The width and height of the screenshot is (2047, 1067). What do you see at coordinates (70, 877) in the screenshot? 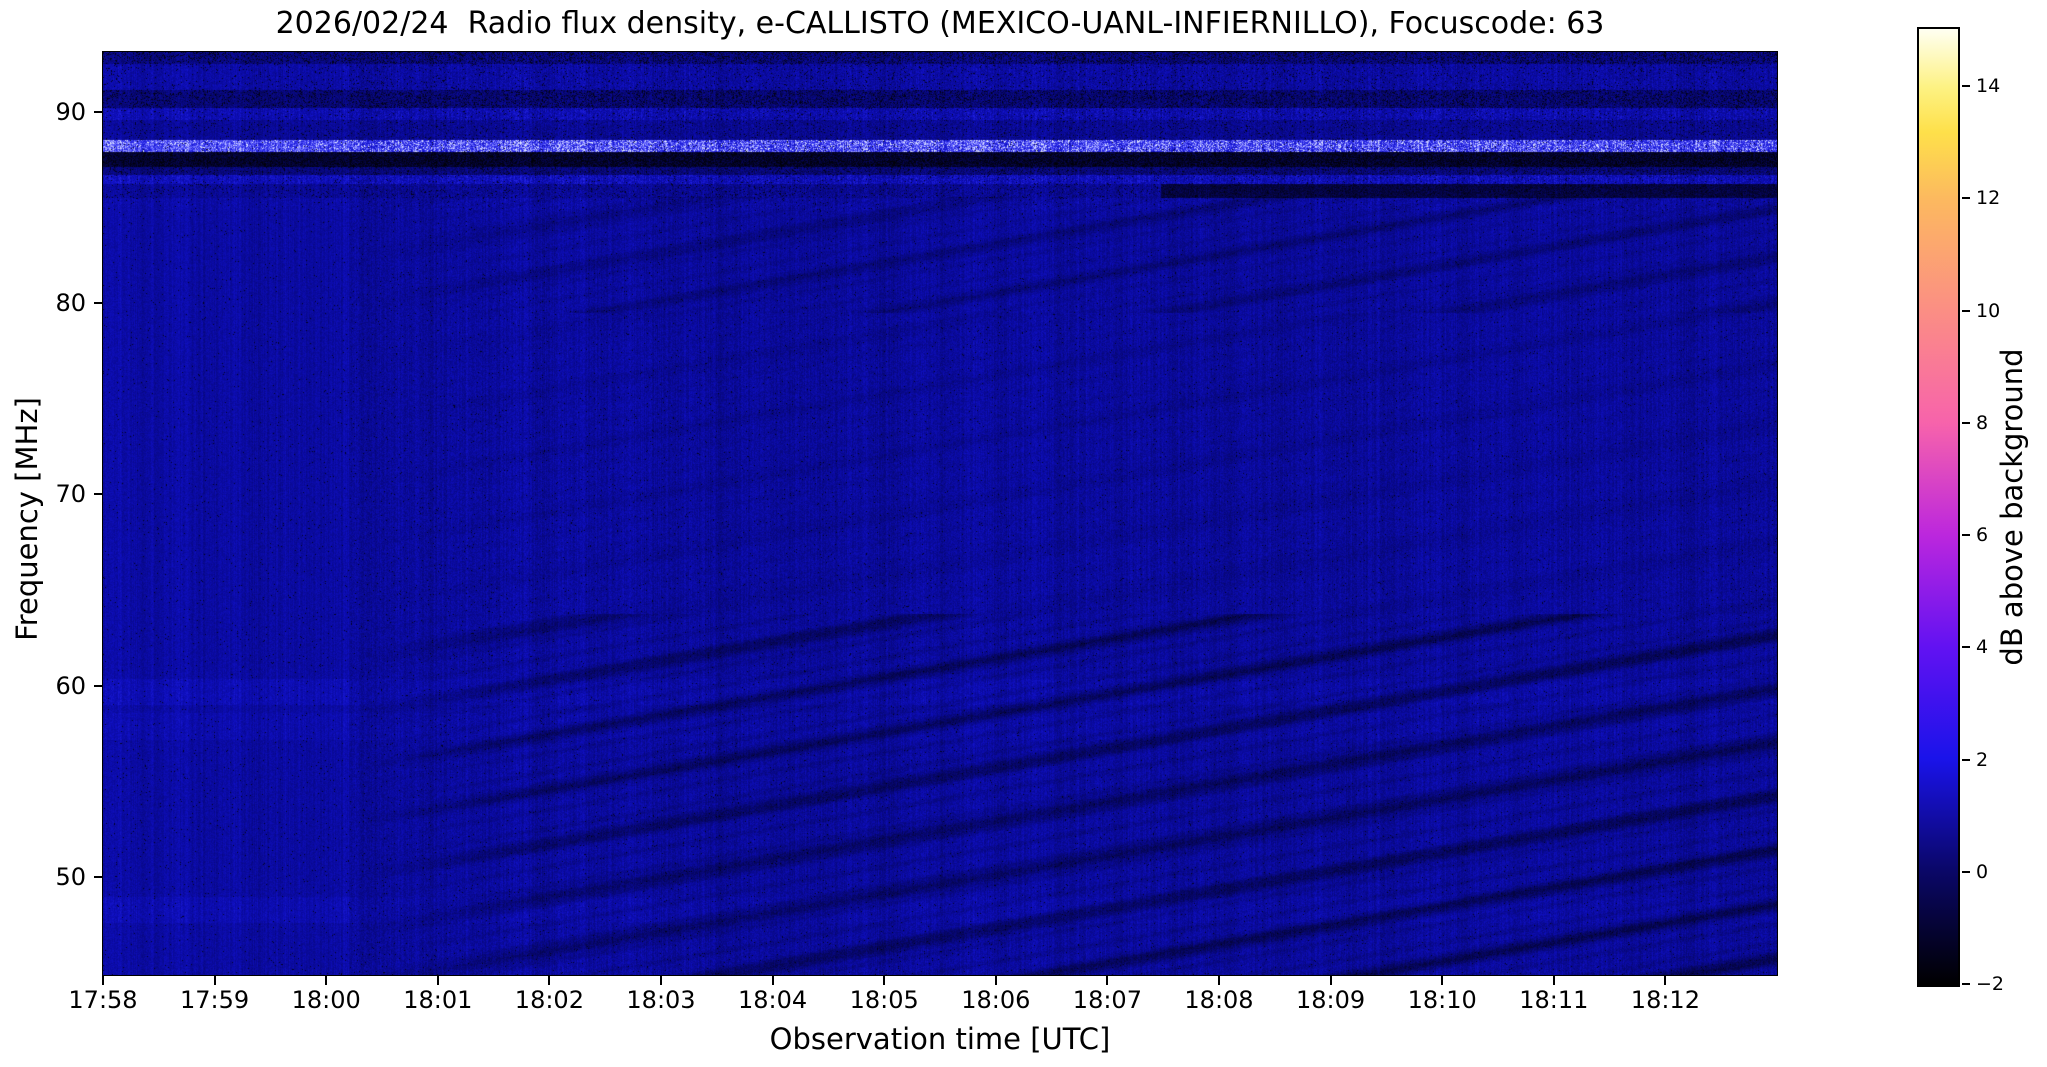
I see `y-tick-label: 50` at bounding box center [70, 877].